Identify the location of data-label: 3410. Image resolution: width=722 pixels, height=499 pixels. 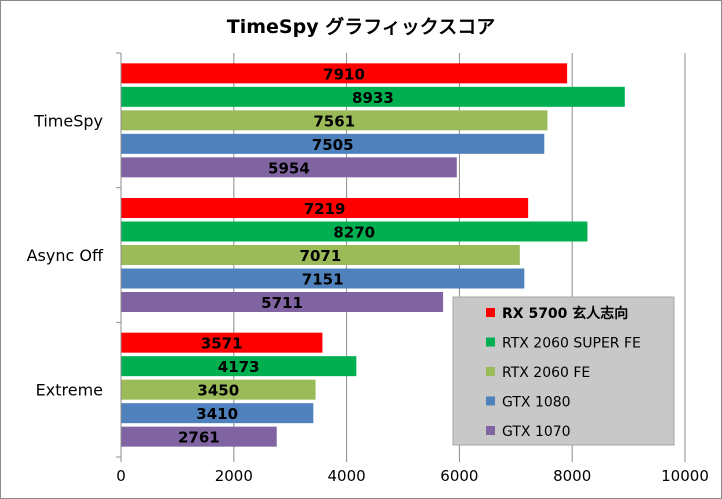
(217, 414).